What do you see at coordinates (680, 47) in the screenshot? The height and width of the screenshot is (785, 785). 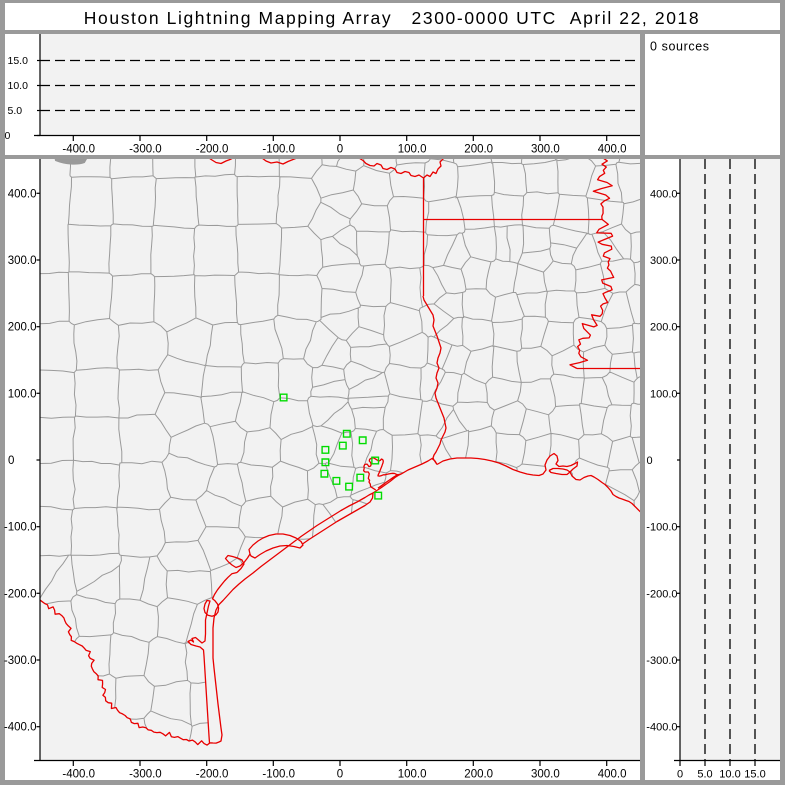 I see `svg-text: 0 sources` at bounding box center [680, 47].